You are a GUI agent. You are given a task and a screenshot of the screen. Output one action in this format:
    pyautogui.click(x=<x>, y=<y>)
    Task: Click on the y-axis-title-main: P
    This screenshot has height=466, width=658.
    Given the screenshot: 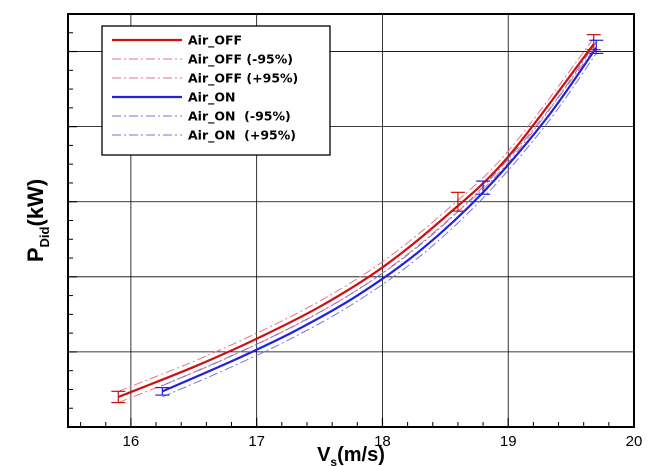 What is the action you would take?
    pyautogui.click(x=35, y=254)
    